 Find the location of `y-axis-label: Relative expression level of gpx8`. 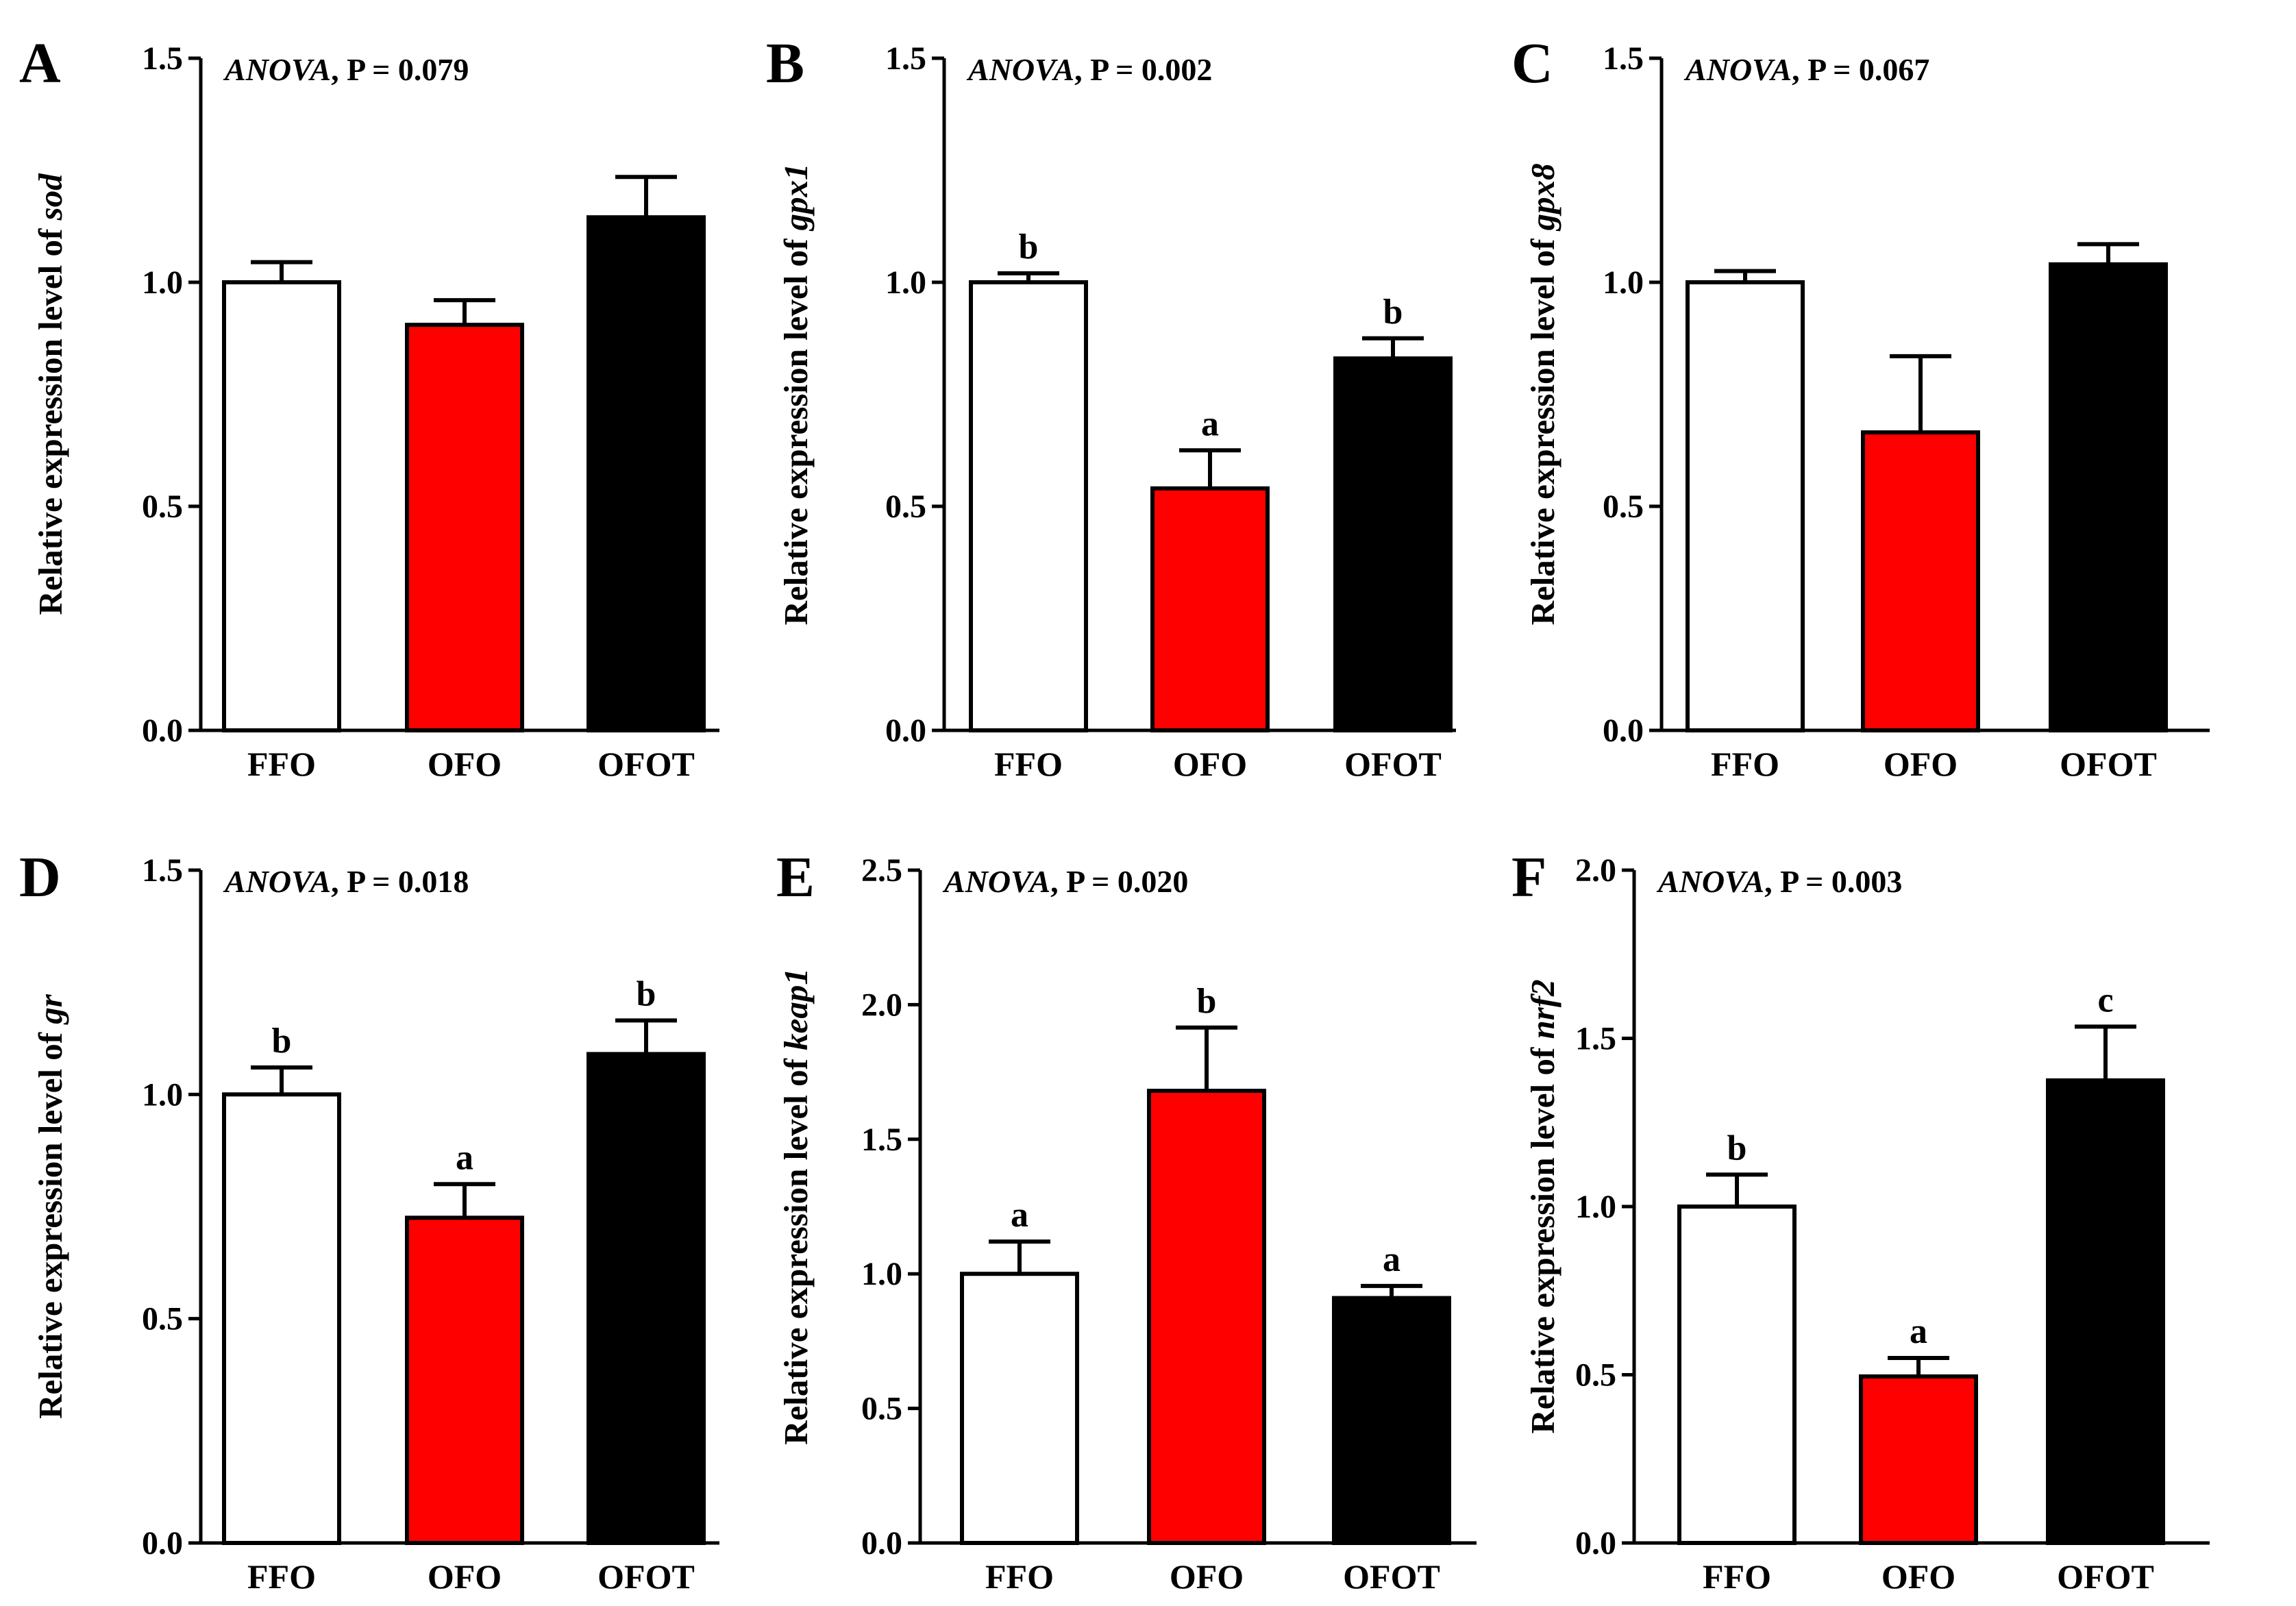

y-axis-label: Relative expression level of gpx8 is located at coordinates (1542, 394).